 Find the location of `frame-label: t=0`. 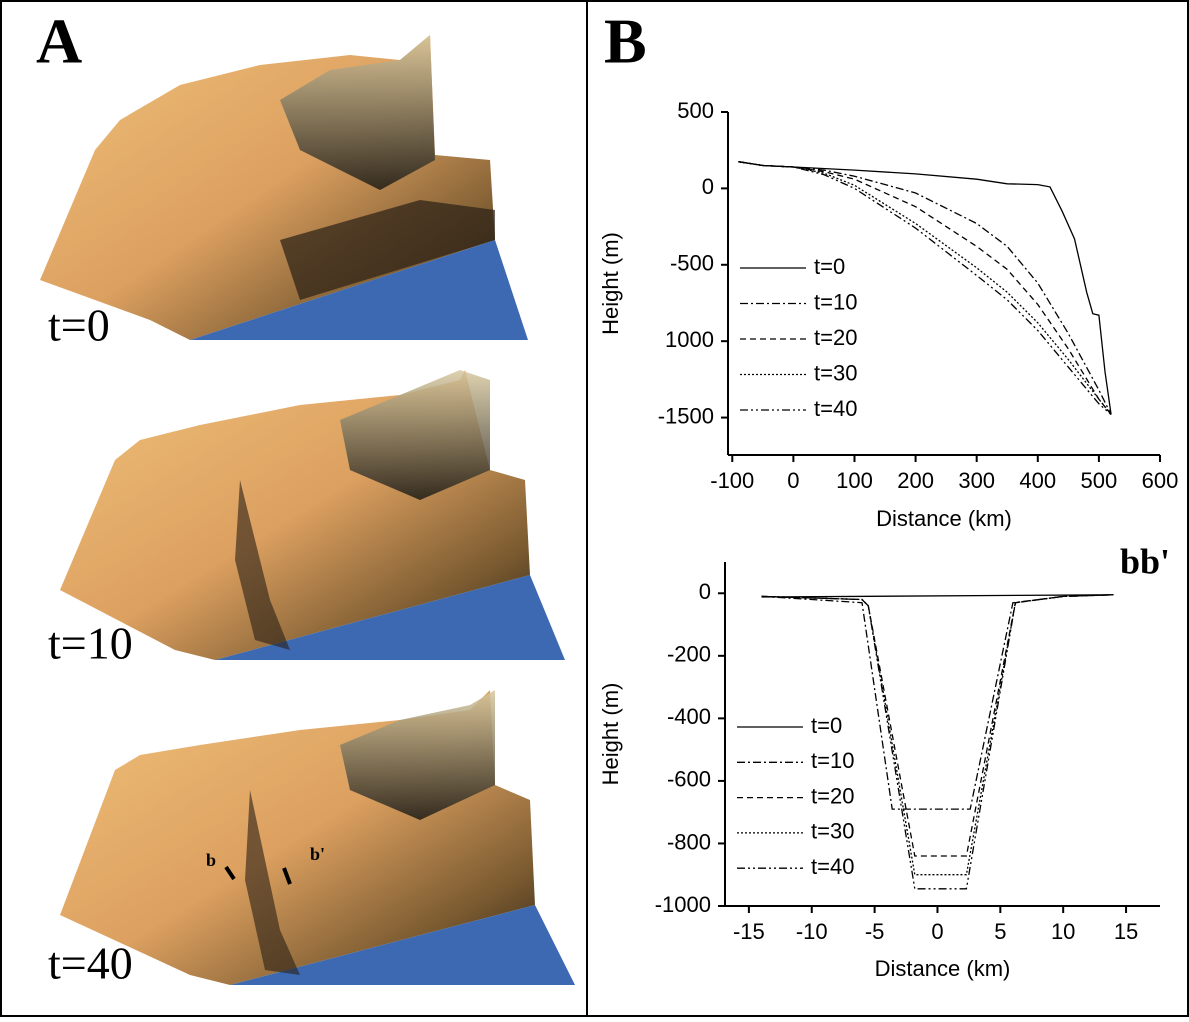

frame-label: t=0 is located at coordinates (79, 325).